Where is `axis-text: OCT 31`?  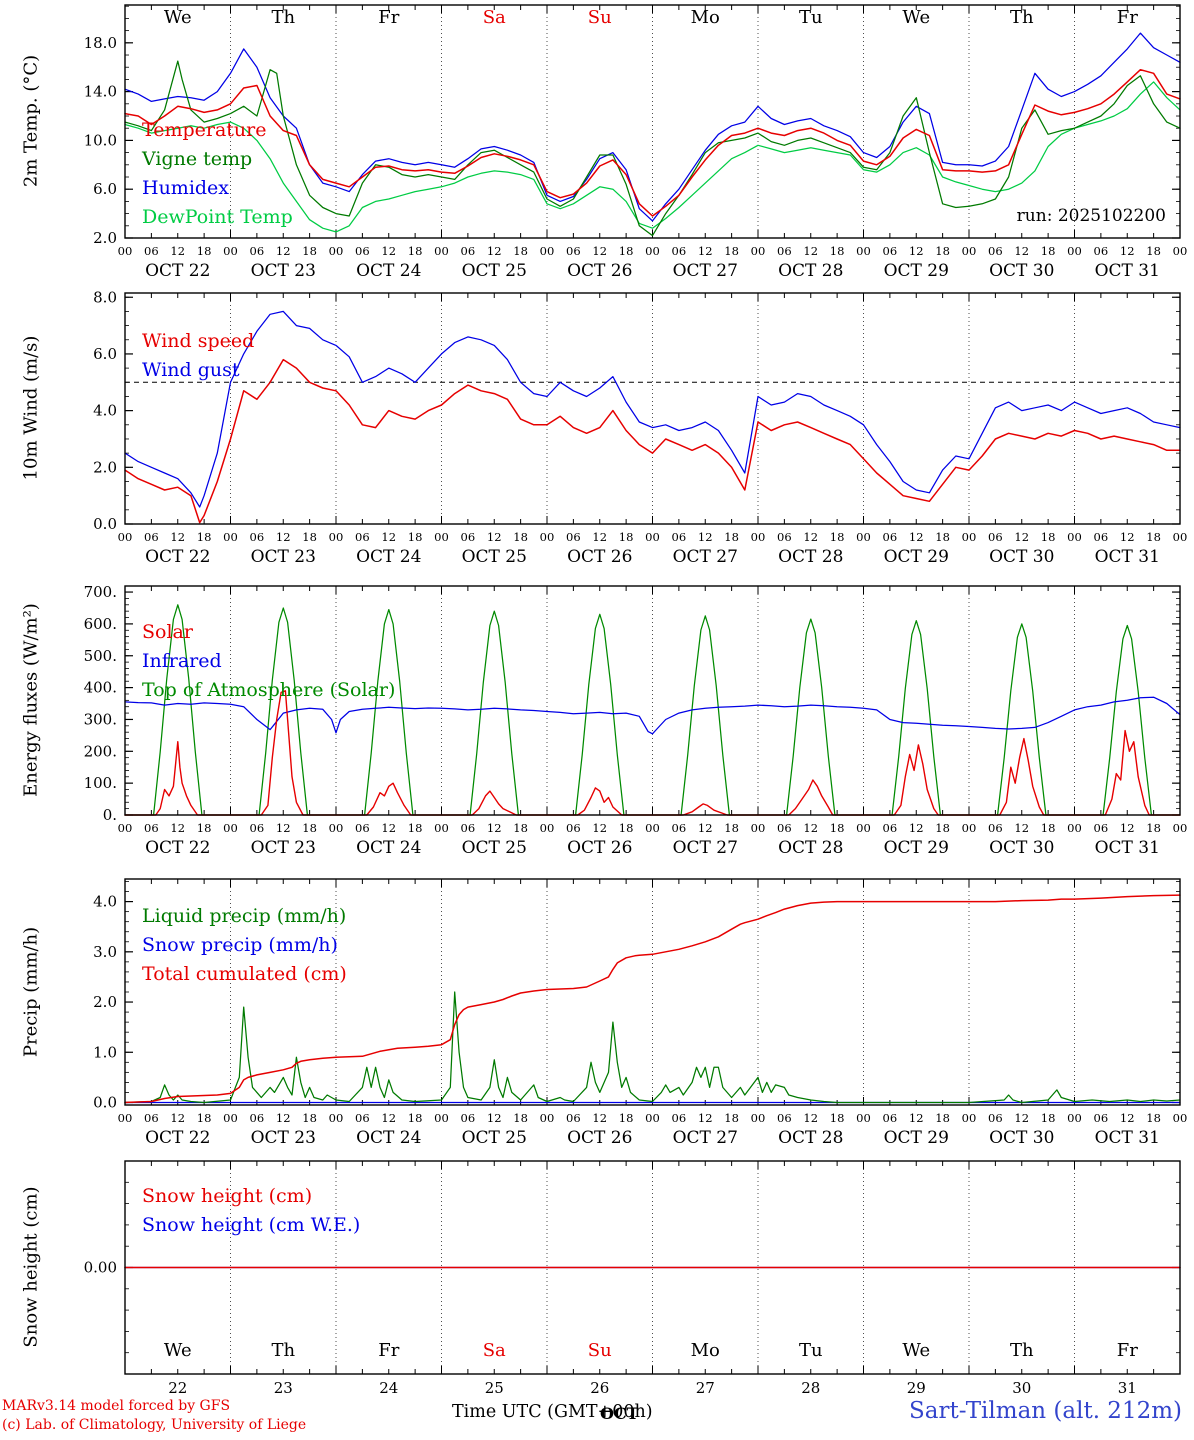
axis-text: OCT 31 is located at coordinates (1127, 557).